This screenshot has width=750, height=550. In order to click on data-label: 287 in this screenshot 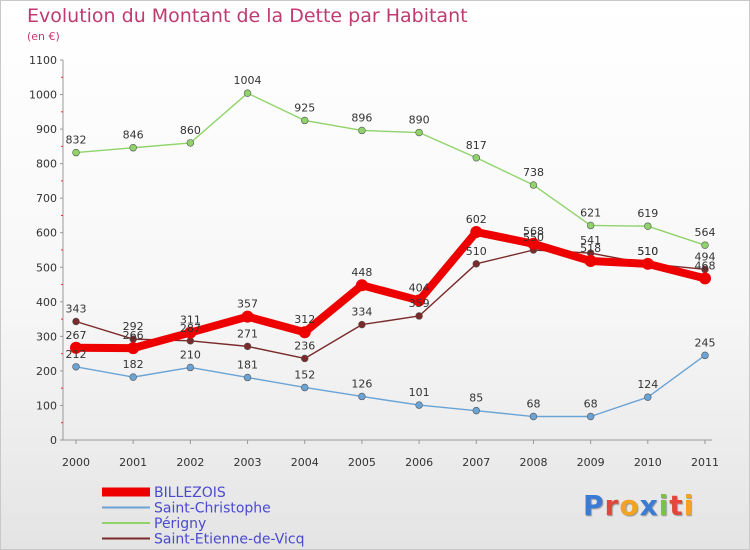, I will do `click(190, 328)`.